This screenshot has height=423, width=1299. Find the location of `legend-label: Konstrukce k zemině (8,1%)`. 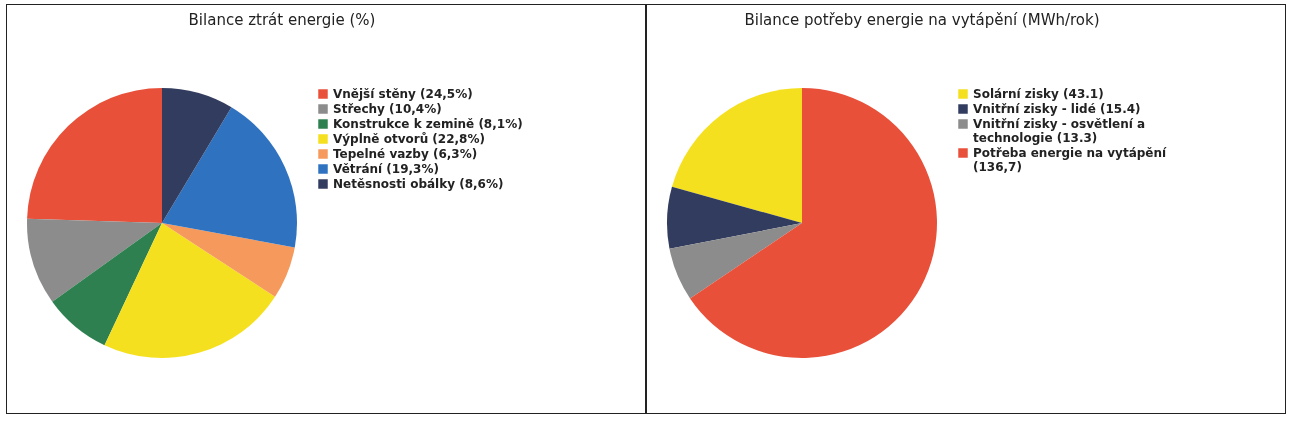

legend-label: Konstrukce k zemině (8,1%) is located at coordinates (428, 124).